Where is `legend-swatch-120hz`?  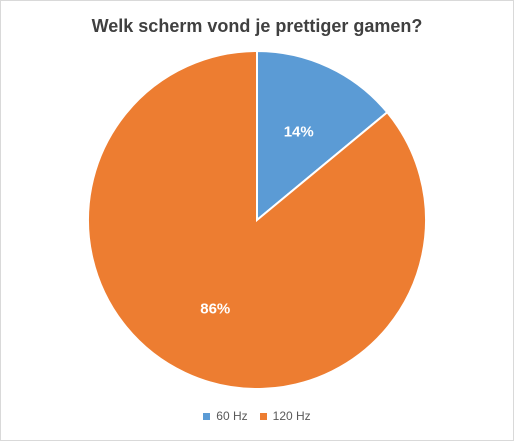 legend-swatch-120hz is located at coordinates (263, 416).